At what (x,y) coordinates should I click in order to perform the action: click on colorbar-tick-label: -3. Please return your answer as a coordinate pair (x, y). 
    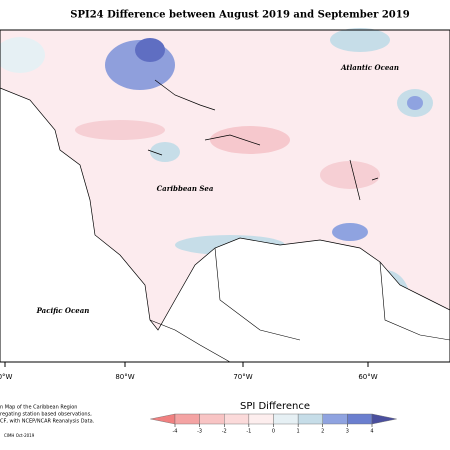
    Looking at the image, I should click on (199, 432).